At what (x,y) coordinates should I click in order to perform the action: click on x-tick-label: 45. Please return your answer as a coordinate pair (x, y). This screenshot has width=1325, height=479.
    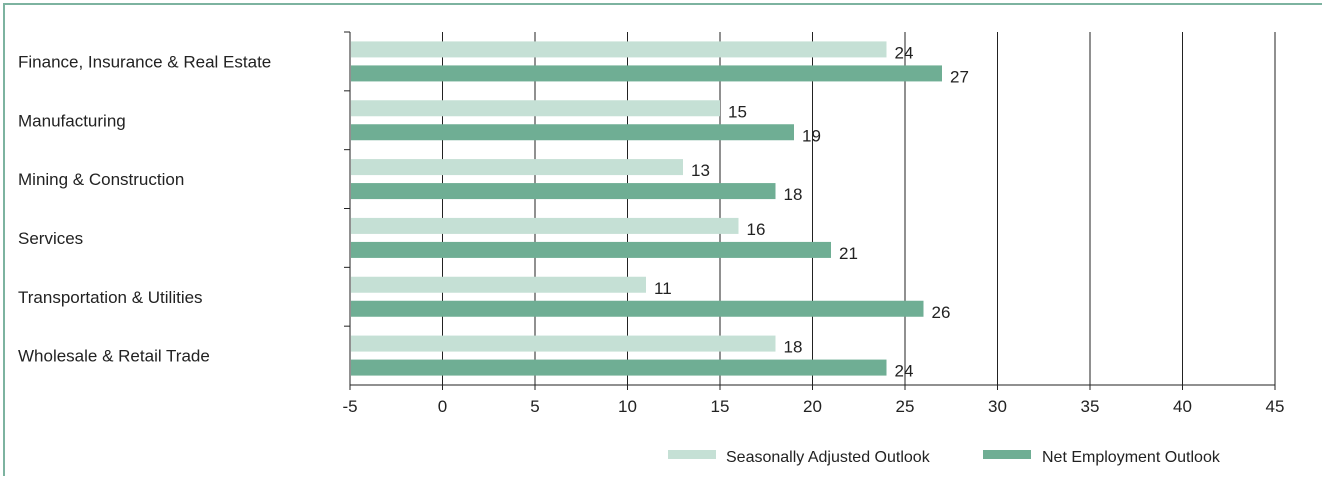
    Looking at the image, I should click on (1275, 406).